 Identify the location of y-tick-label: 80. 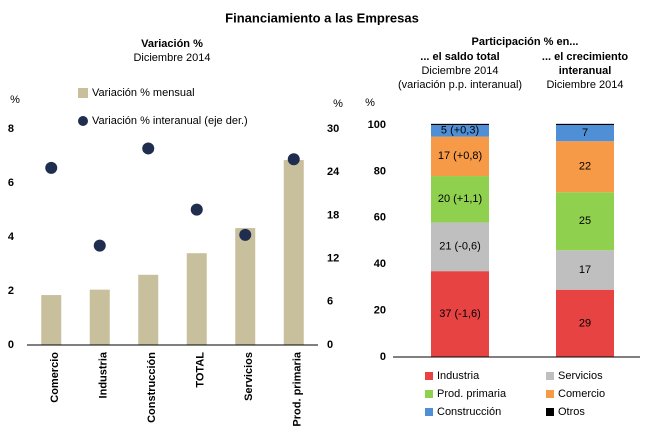
(380, 171).